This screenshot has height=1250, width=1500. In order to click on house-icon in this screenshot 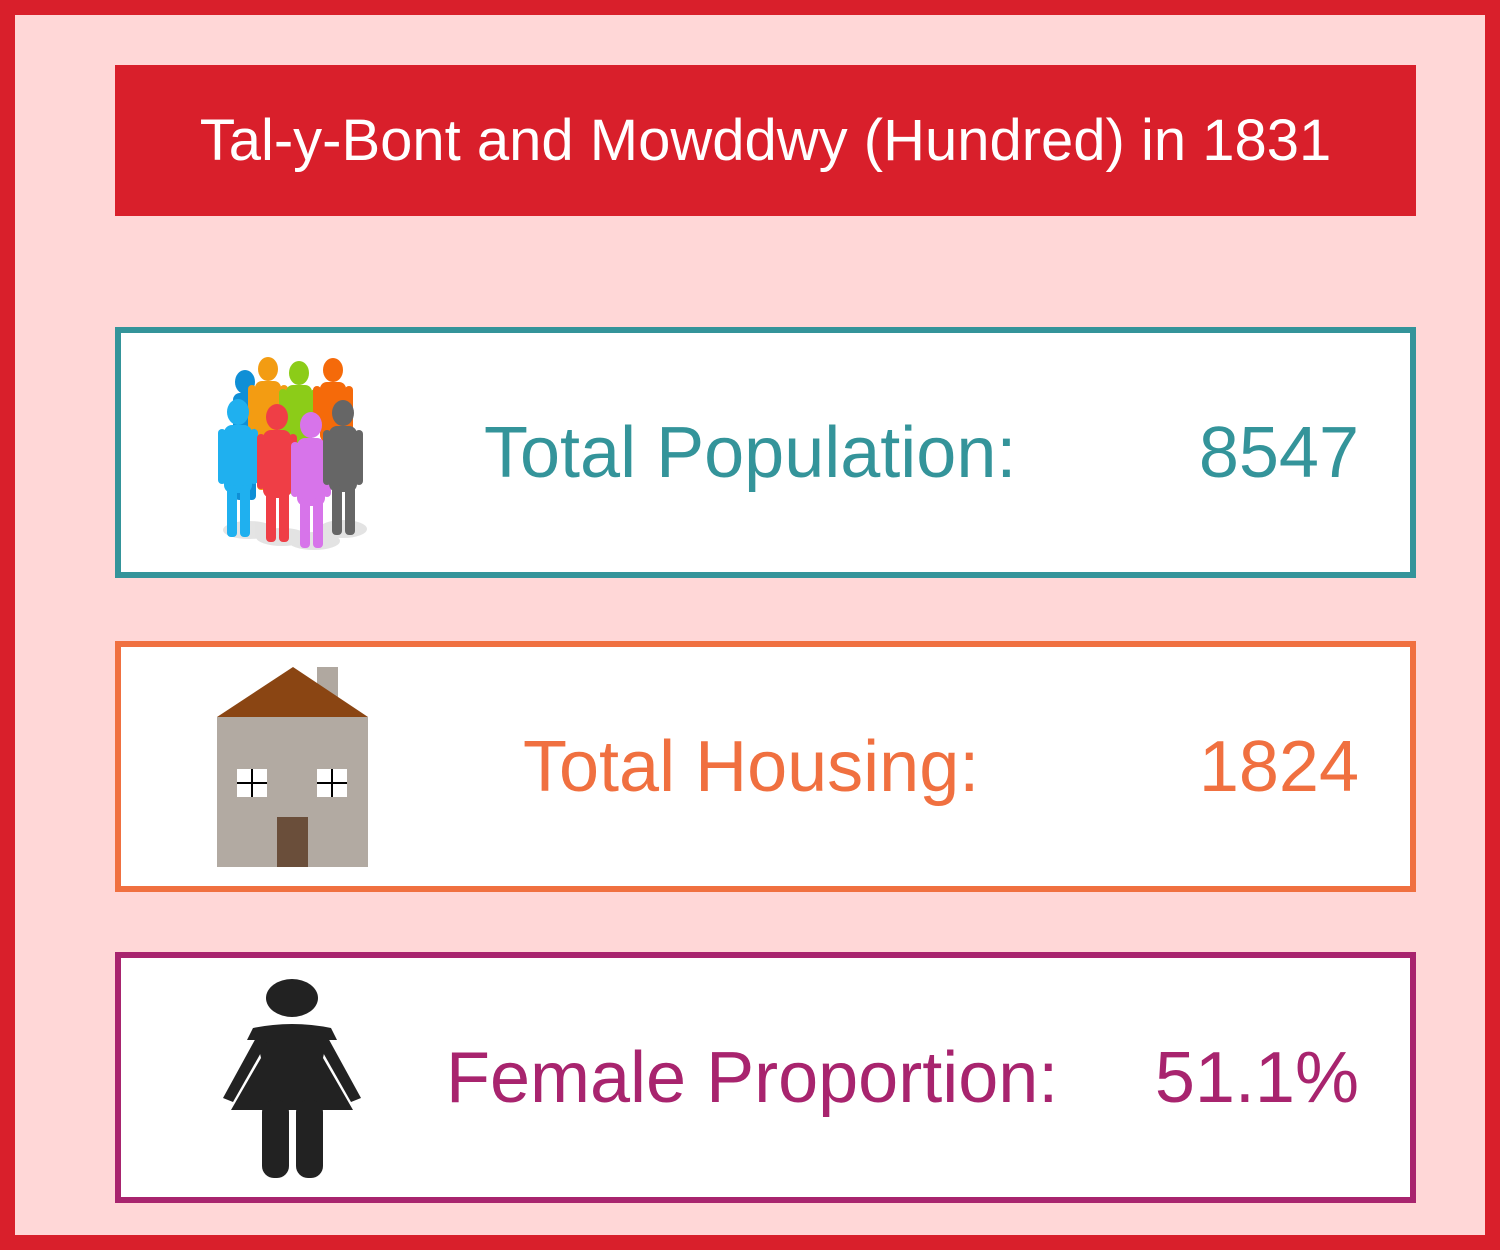, I will do `click(292, 767)`.